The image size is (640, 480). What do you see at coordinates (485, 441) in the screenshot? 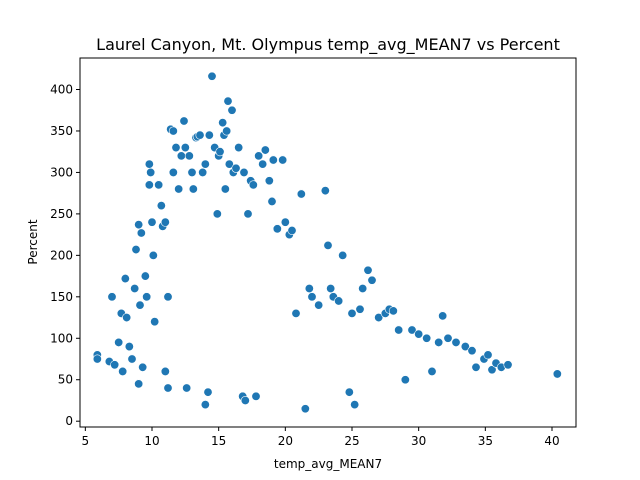
I see `x-tick-label: 35` at bounding box center [485, 441].